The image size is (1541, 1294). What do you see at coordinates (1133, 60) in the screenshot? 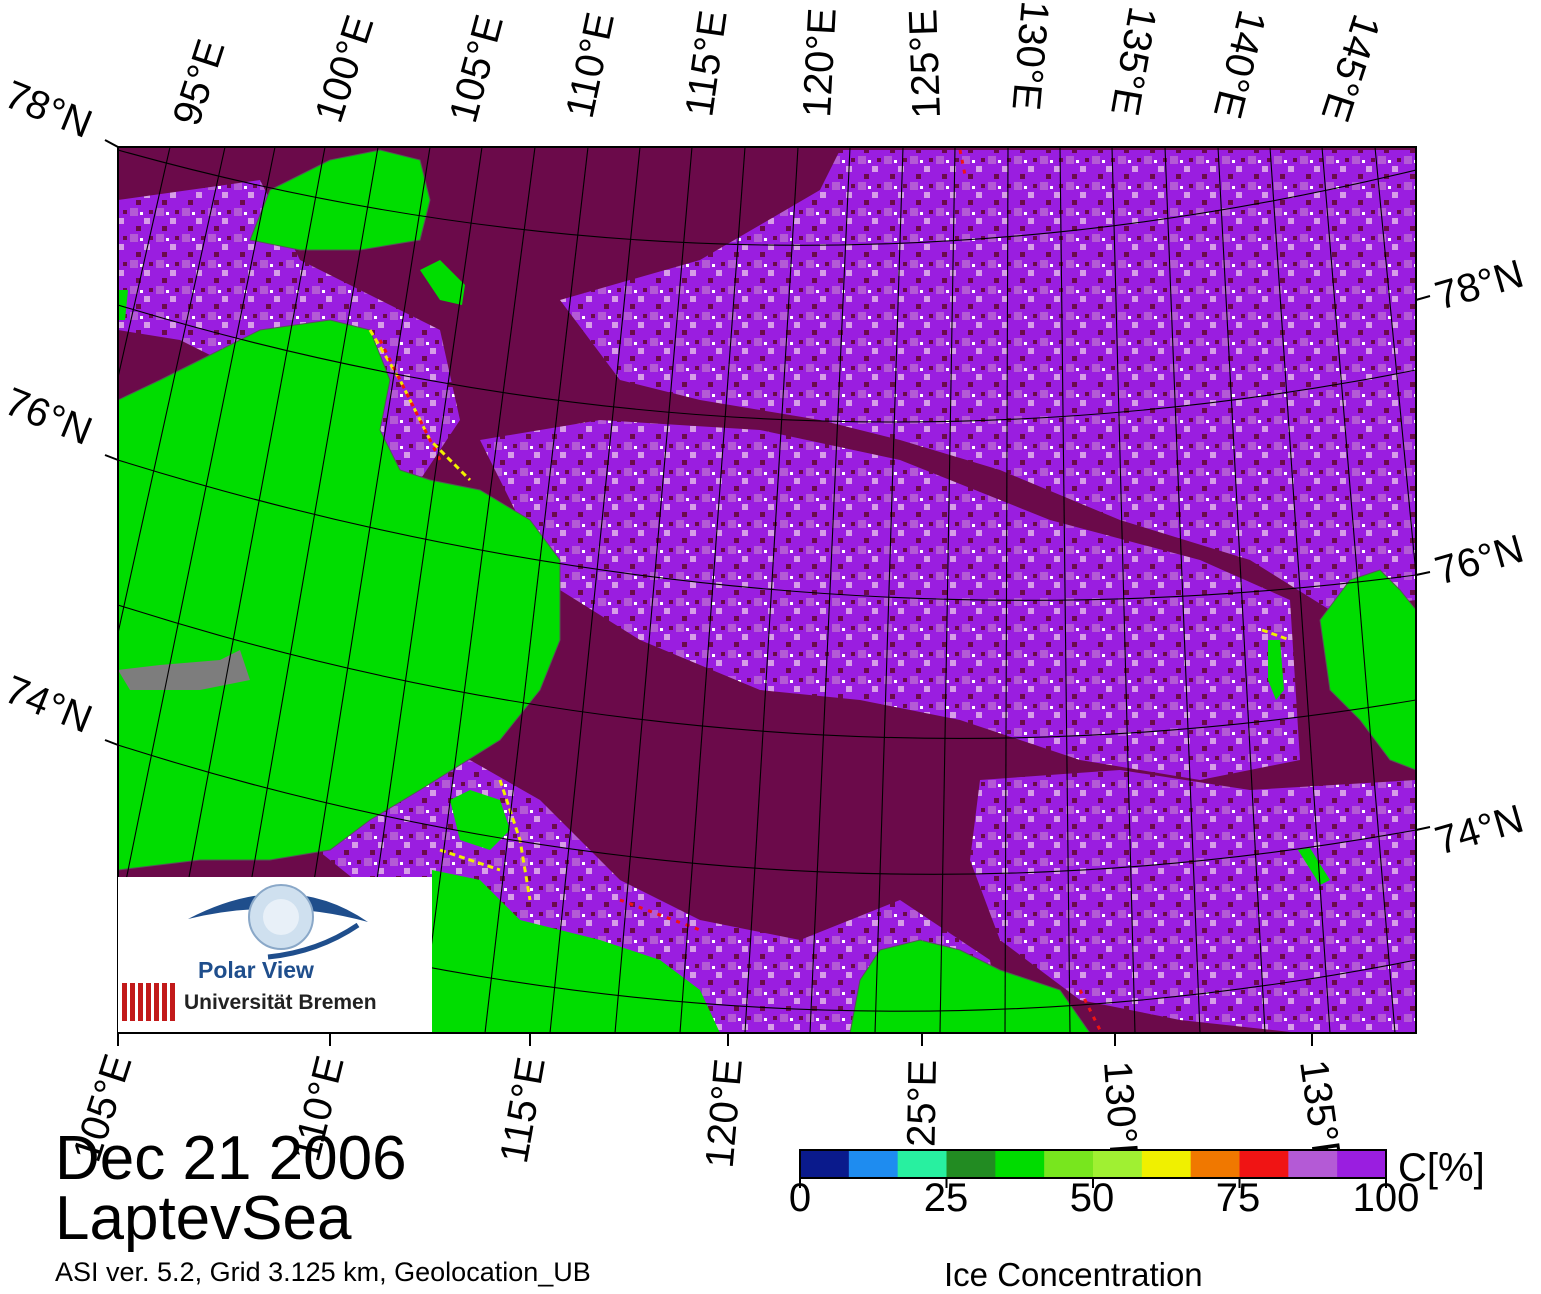
I see `top-lon-label: 135°E` at bounding box center [1133, 60].